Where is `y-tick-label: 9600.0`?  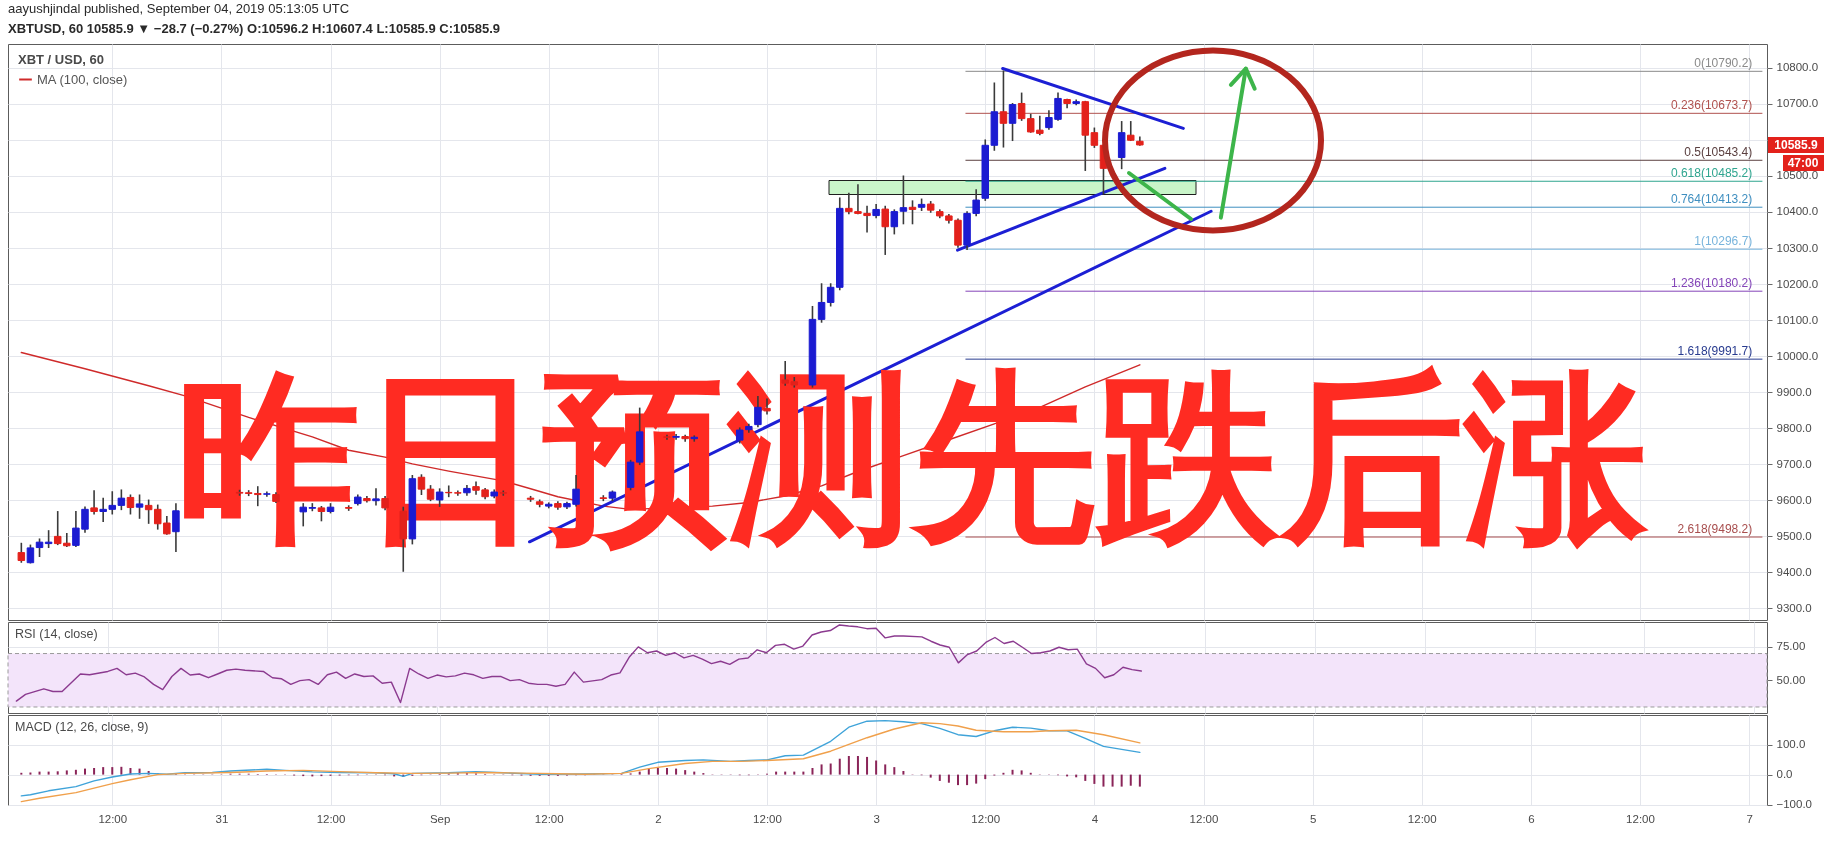
y-tick-label: 9600.0 is located at coordinates (1794, 499).